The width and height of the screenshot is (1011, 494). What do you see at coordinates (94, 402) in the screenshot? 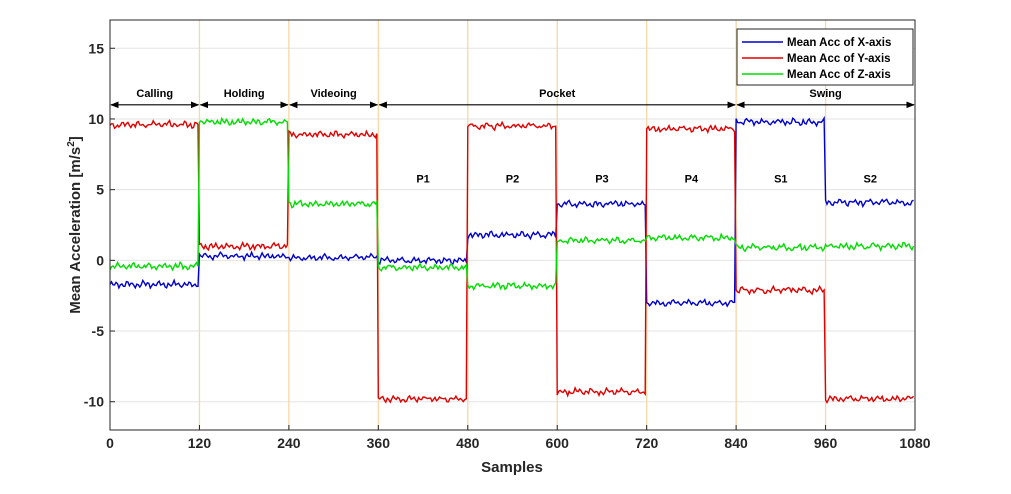
I see `y-tick-label: -10` at bounding box center [94, 402].